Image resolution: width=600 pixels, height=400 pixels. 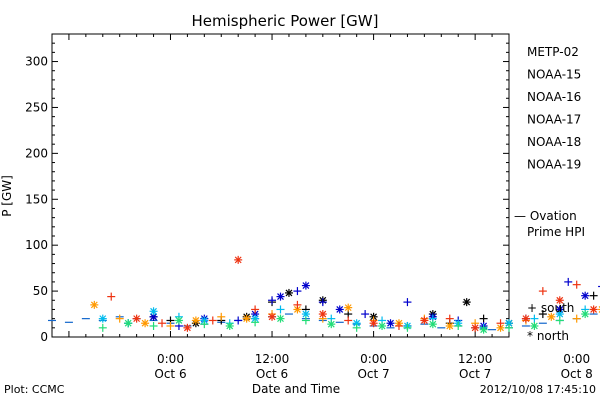 What do you see at coordinates (554, 165) in the screenshot?
I see `legend-noaa-19: NOAA-19` at bounding box center [554, 165].